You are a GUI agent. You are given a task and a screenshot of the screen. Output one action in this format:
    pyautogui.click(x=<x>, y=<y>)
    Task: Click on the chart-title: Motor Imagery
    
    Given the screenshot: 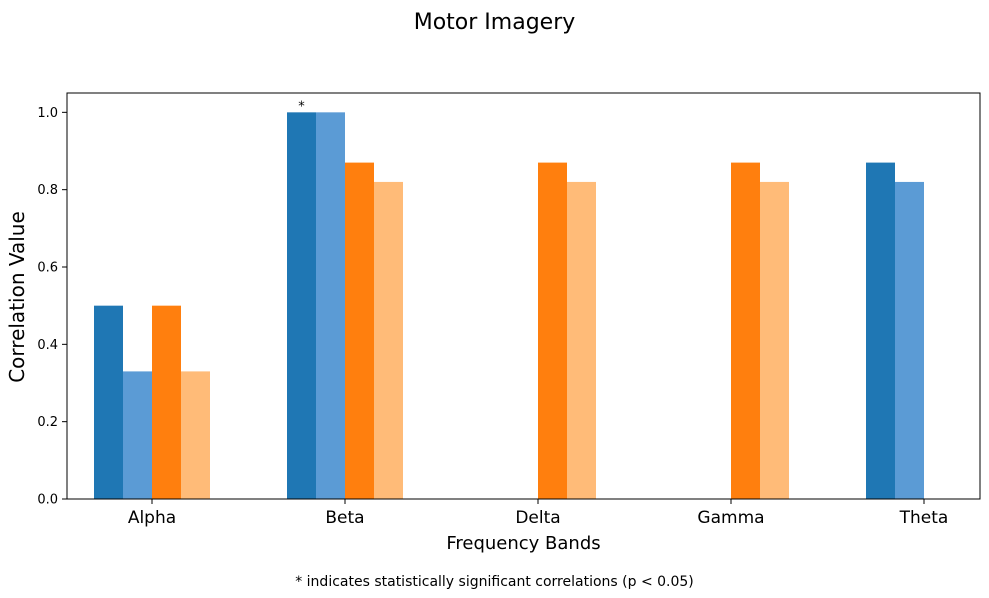 What is the action you would take?
    pyautogui.click(x=495, y=22)
    